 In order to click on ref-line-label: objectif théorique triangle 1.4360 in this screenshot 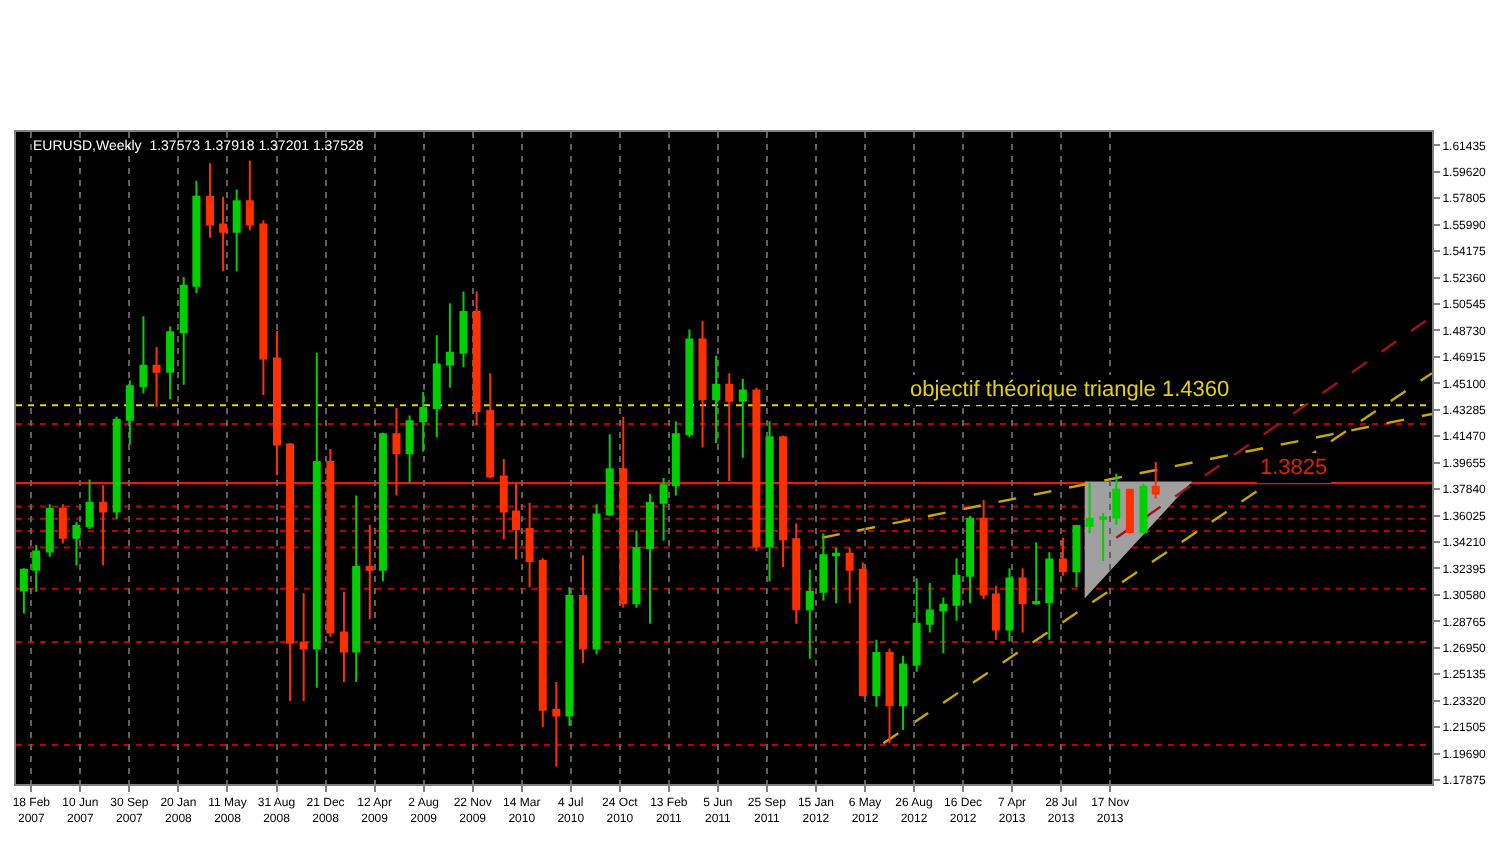, I will do `click(1070, 390)`.